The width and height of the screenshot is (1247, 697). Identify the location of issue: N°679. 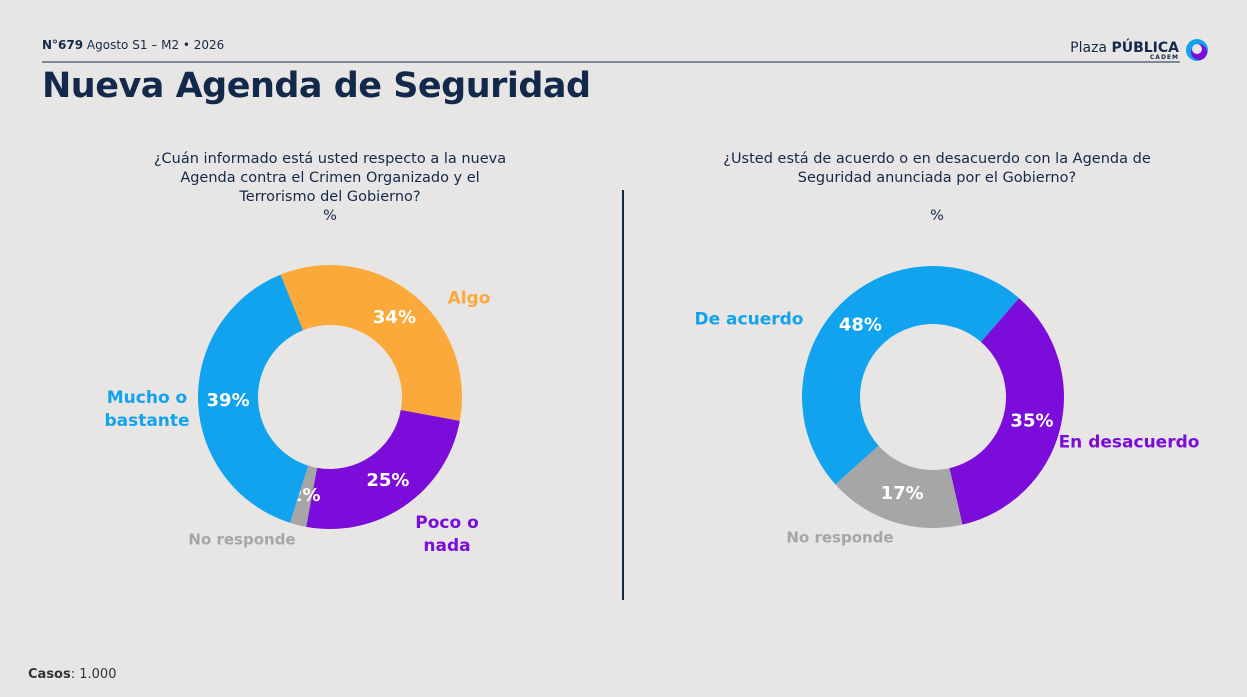
(63, 45).